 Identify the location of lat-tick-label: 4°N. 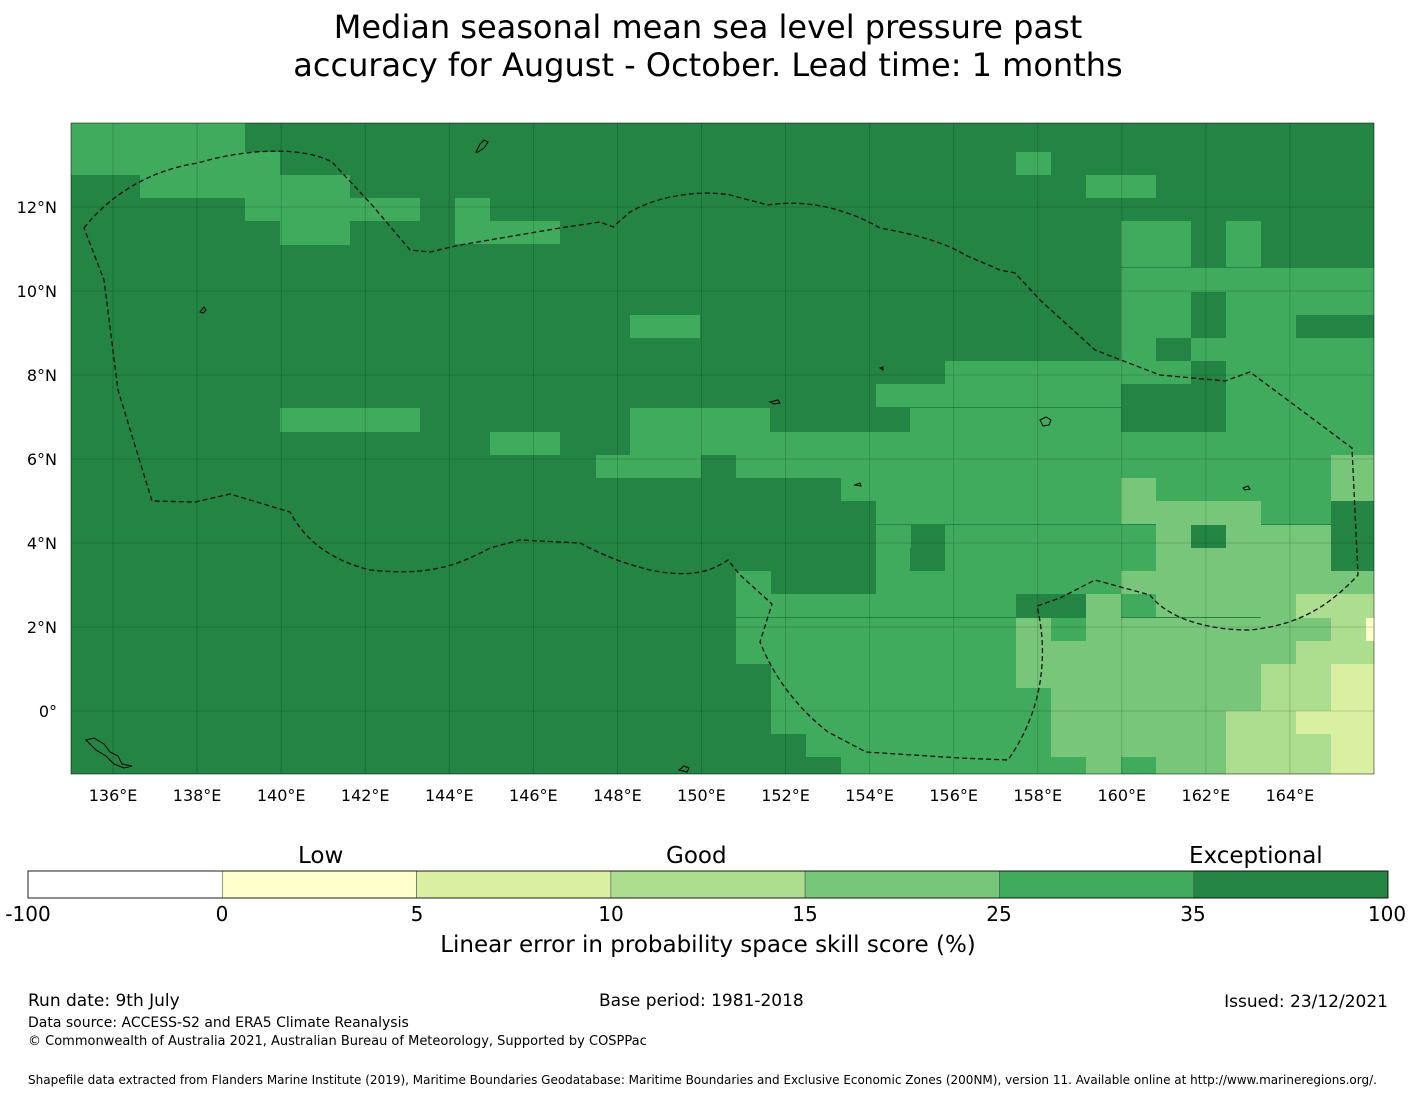
(42, 543).